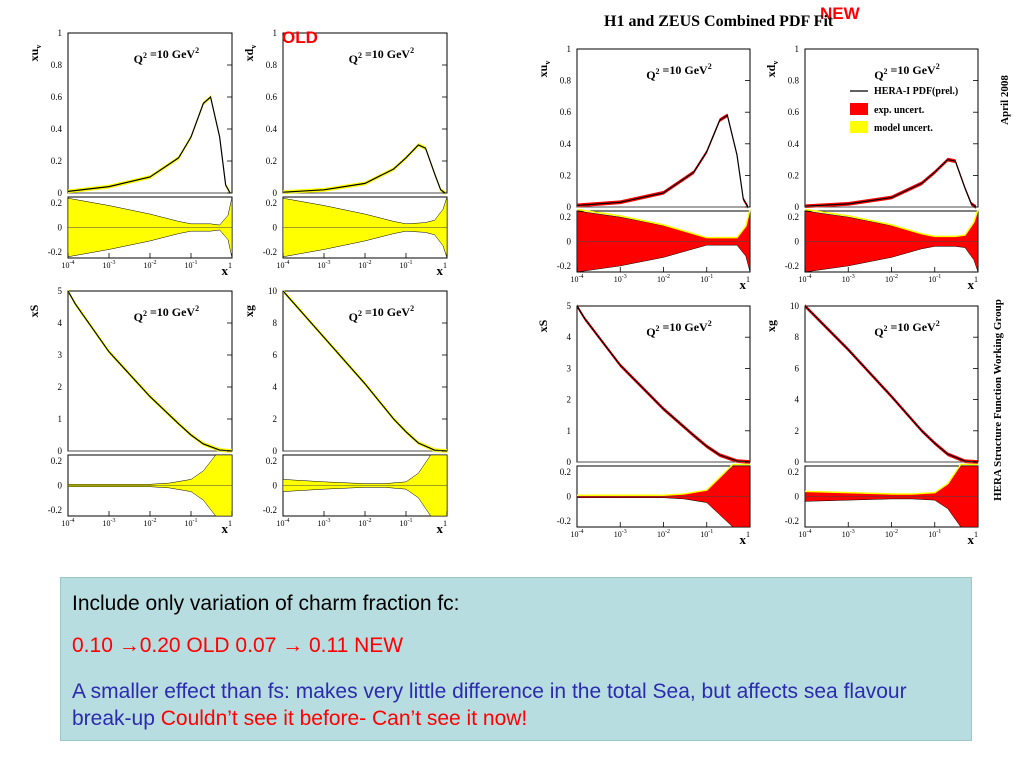 Image resolution: width=1024 pixels, height=768 pixels. I want to click on figure-title: H1 and ZEUS Combined PDF Fit, so click(719, 21).